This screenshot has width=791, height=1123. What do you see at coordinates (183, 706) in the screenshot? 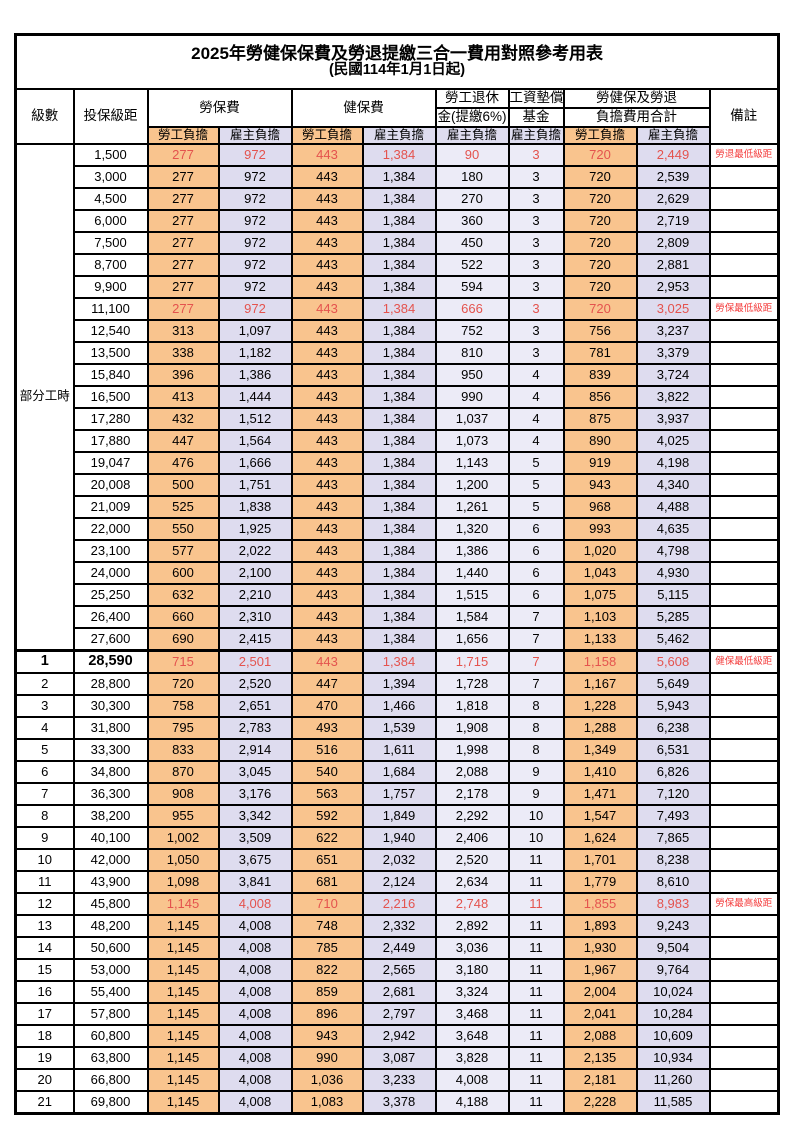
I see `cell-labor-employee: 758` at bounding box center [183, 706].